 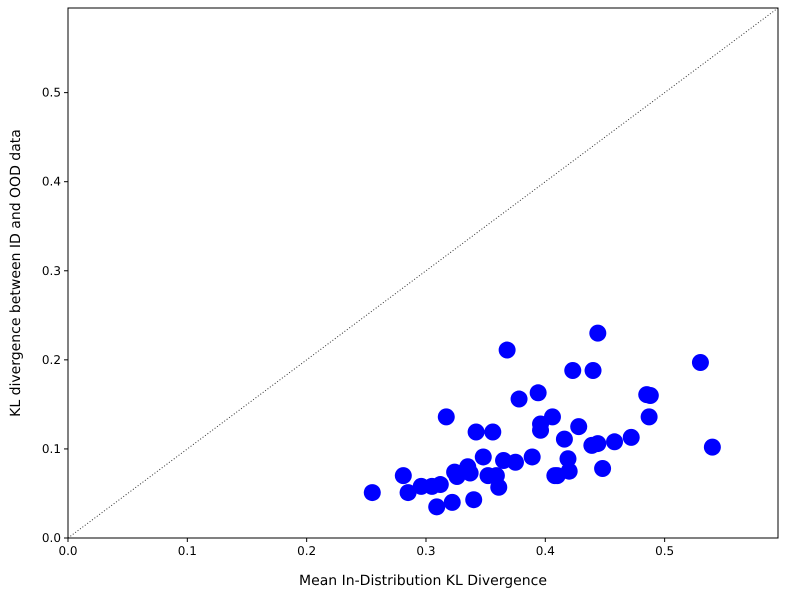 I want to click on x-tick-label: 0.0, so click(x=68, y=551).